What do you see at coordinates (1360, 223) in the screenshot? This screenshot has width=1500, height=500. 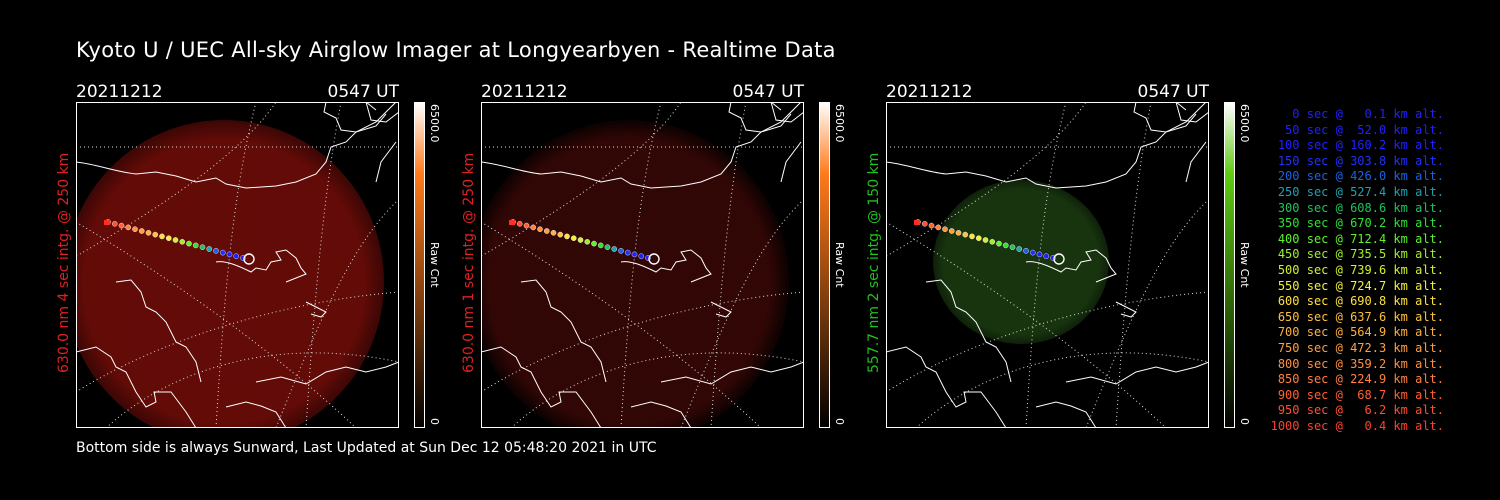 I see `legend-row: 350 sec @ 670.2 km alt.` at bounding box center [1360, 223].